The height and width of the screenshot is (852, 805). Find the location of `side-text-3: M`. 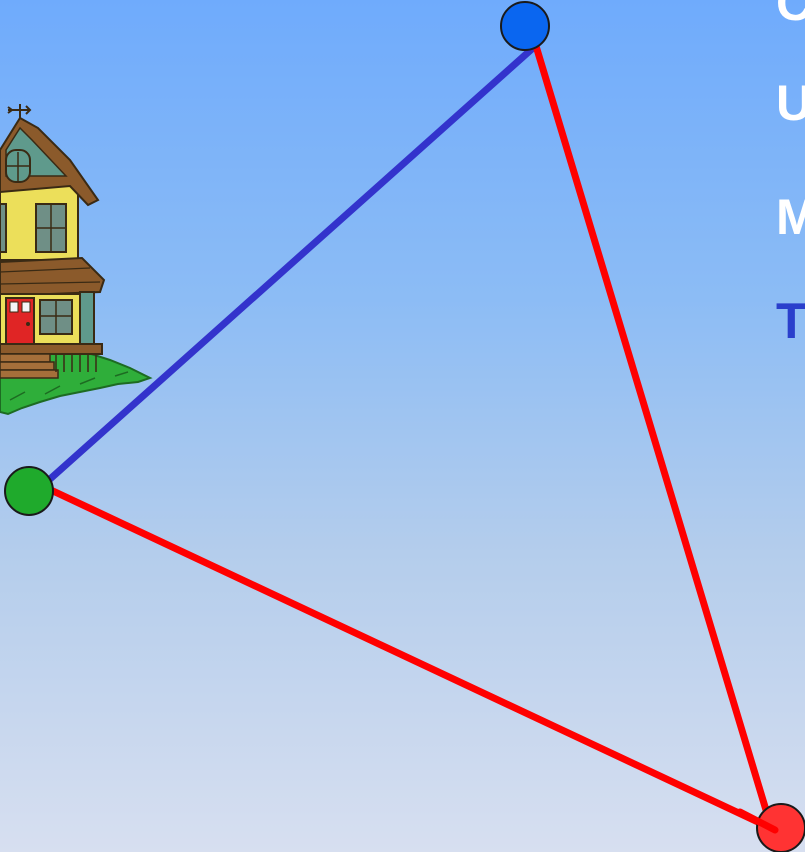

side-text-3: M is located at coordinates (790, 217).